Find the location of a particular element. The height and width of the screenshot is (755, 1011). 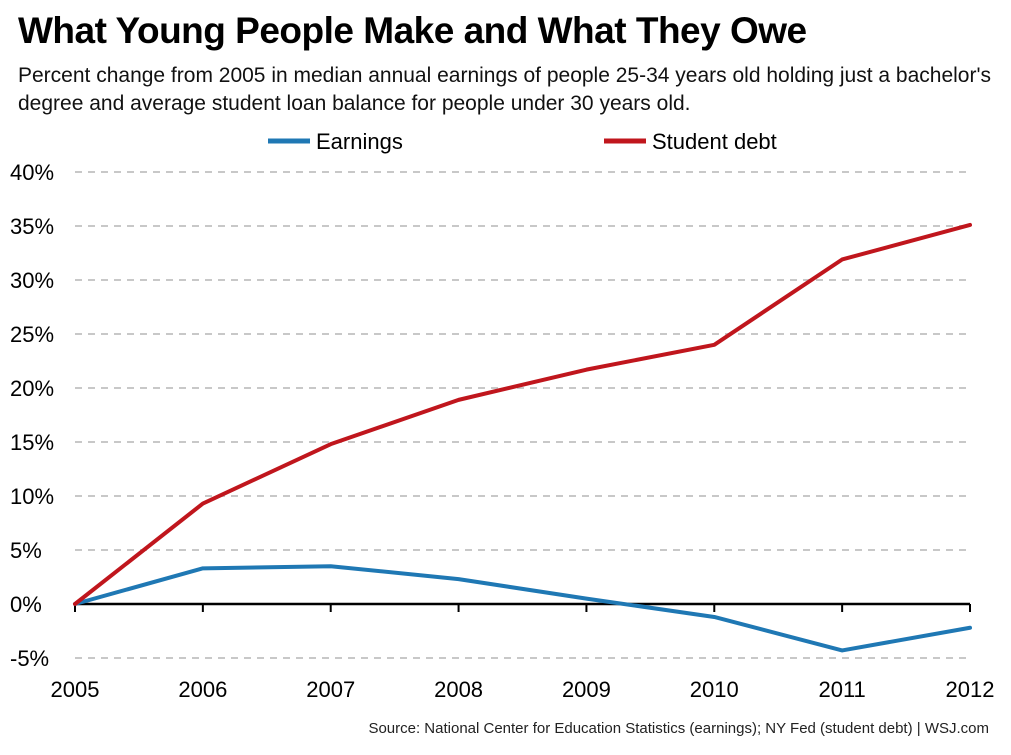

legend: Earnings Student debt is located at coordinates (522, 141).